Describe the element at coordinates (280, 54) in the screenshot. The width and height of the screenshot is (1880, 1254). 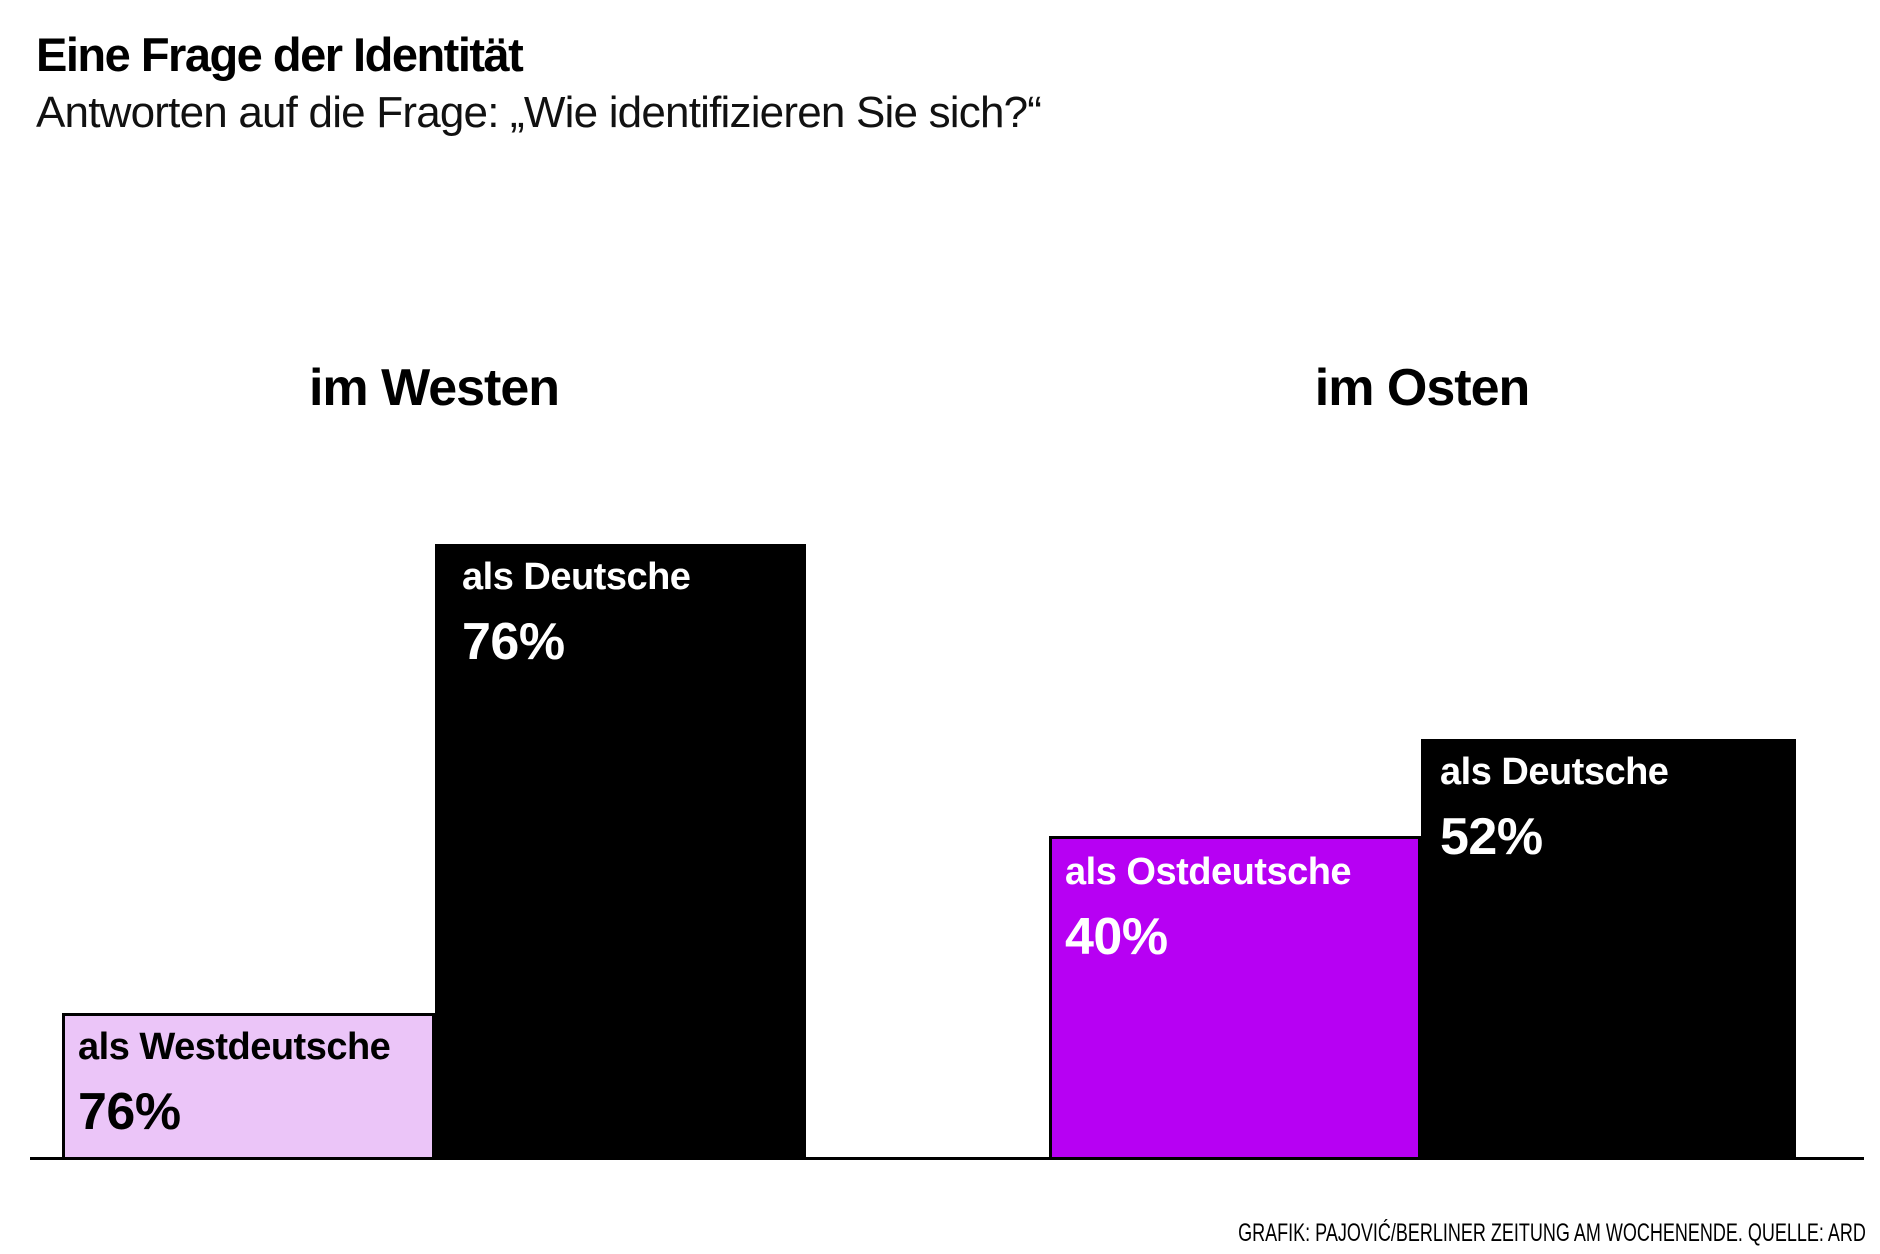
I see `page-title: Eine Frage der Identität` at that location.